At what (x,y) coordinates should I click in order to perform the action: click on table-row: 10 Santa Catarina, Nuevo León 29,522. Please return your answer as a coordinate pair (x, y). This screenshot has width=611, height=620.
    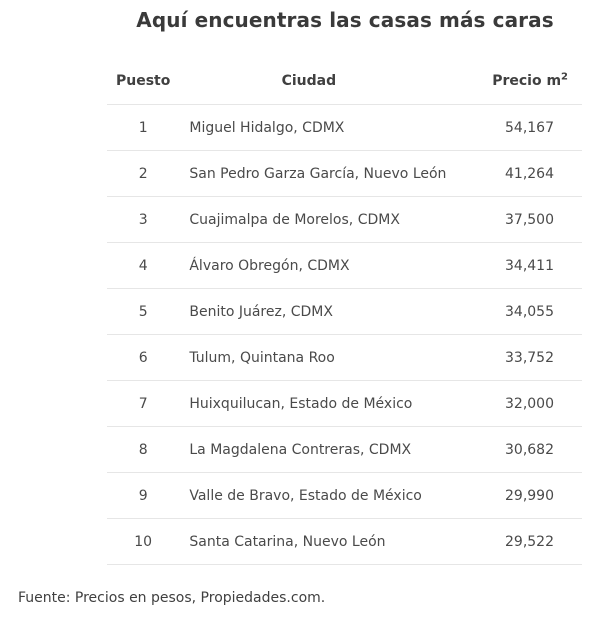
    Looking at the image, I should click on (344, 541).